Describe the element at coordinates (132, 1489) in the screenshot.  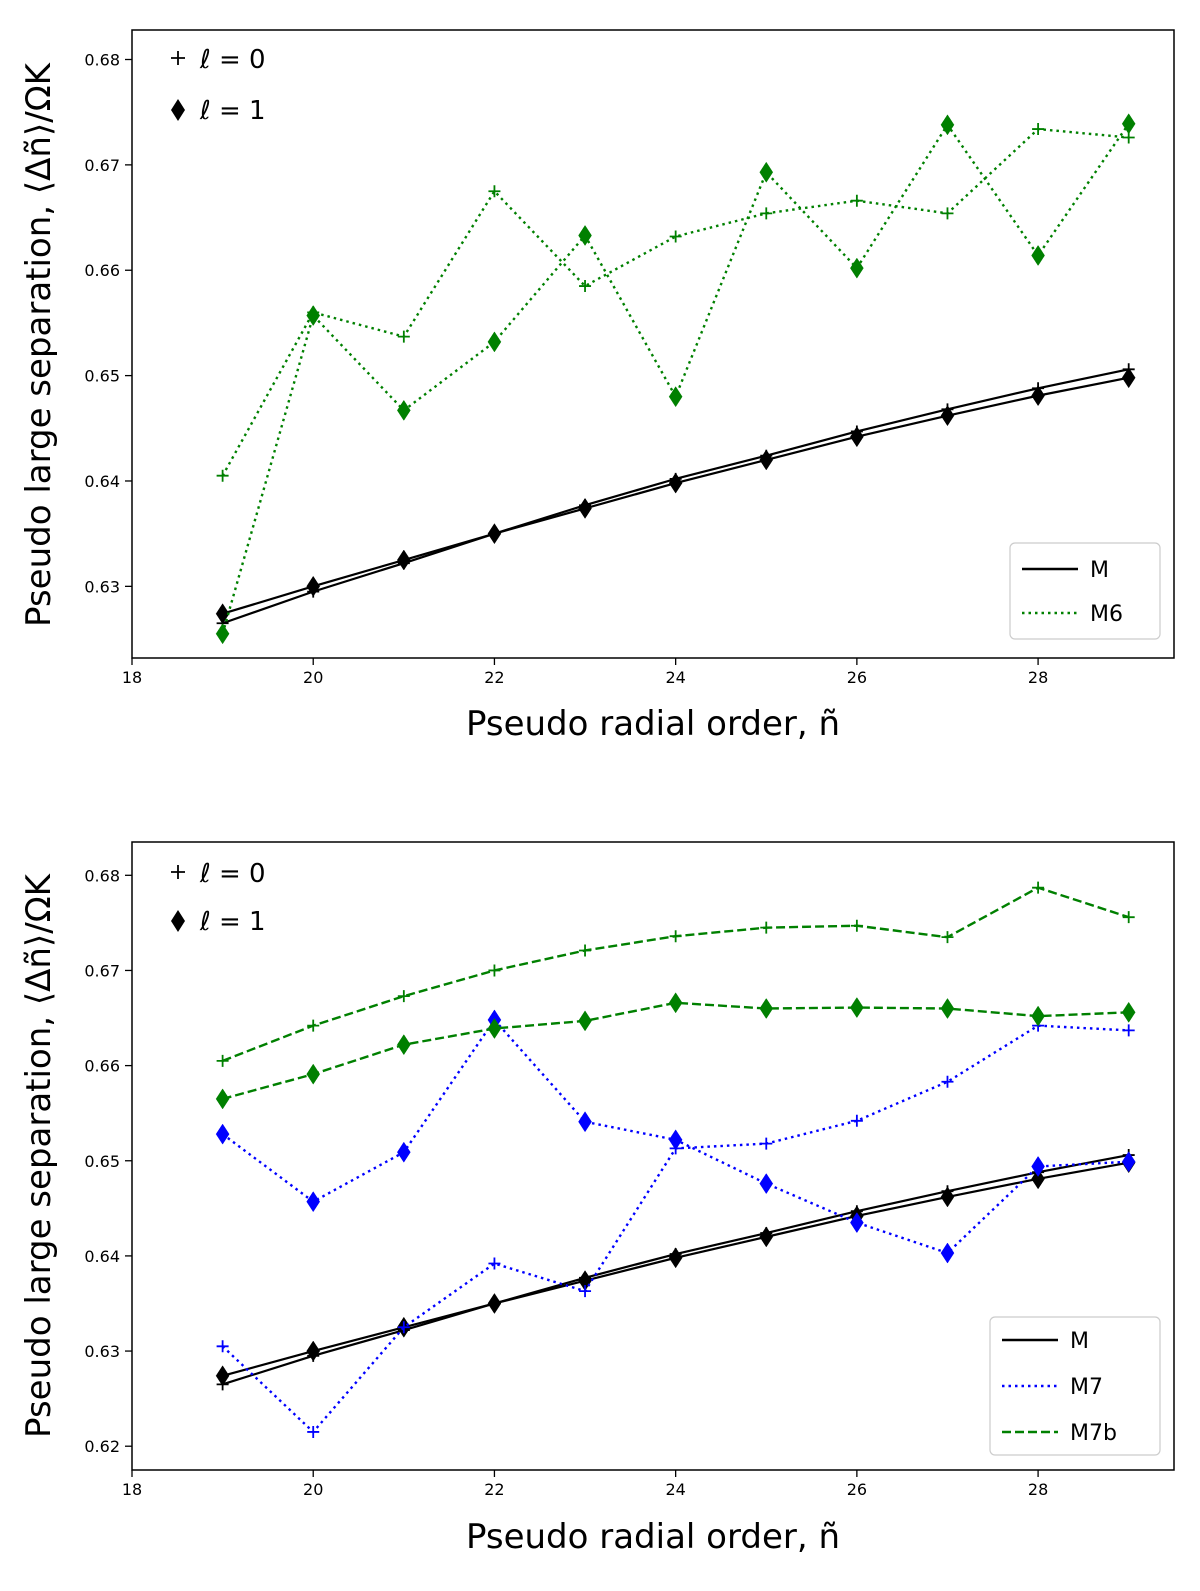
I see `bottom-x-tick-label: 18` at that location.